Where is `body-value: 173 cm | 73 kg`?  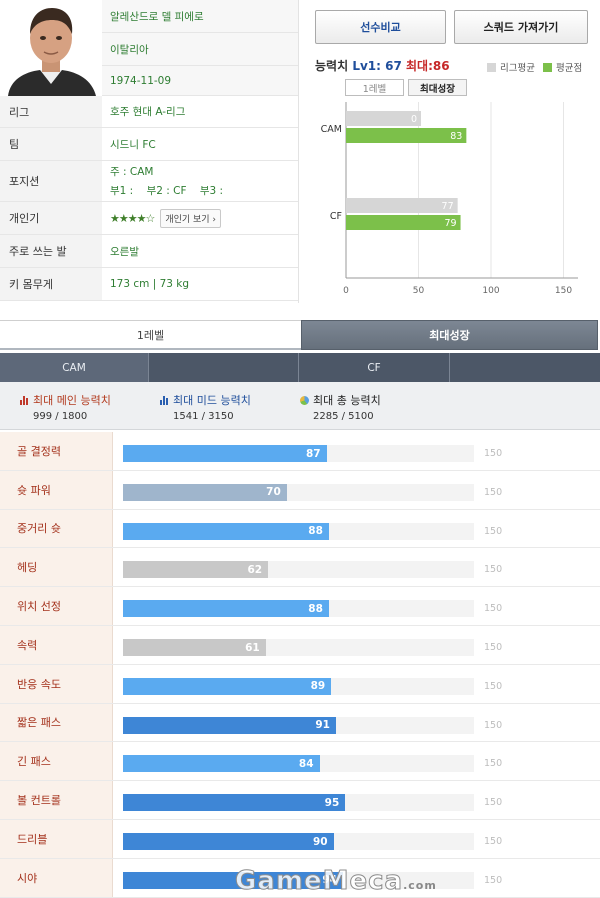
body-value: 173 cm | 73 kg is located at coordinates (150, 284).